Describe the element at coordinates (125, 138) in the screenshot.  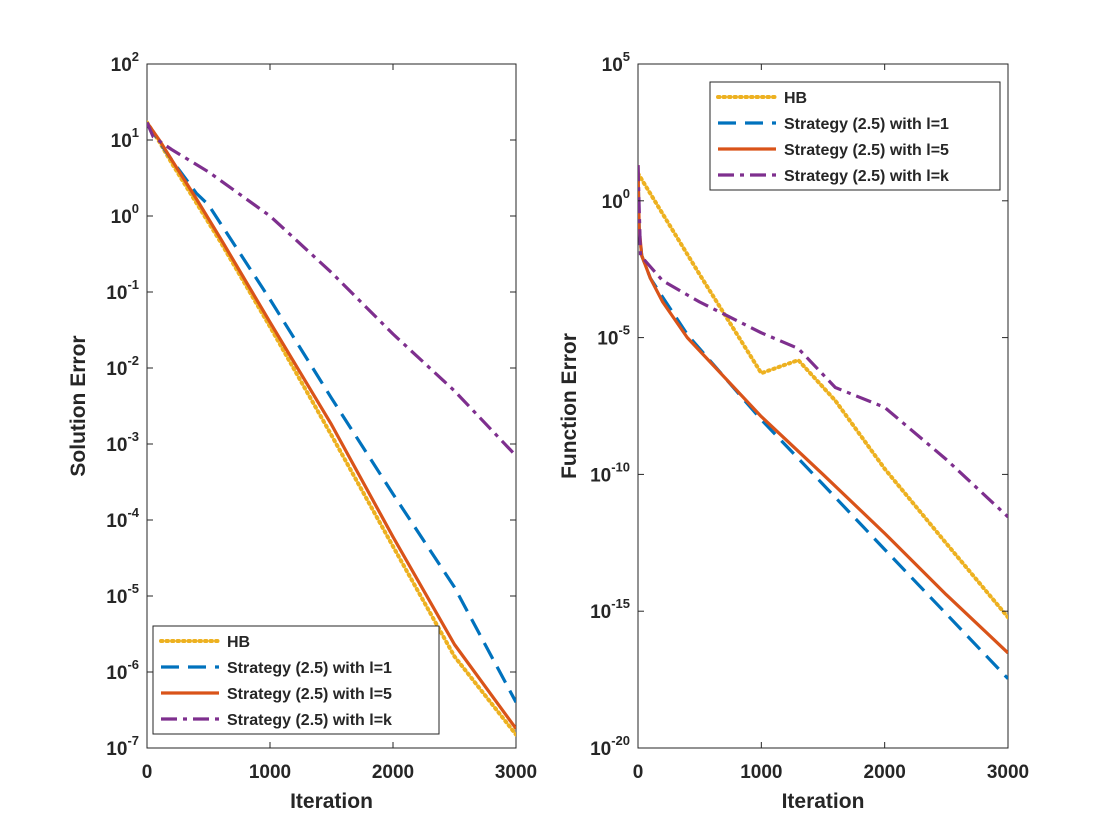
I see `y-tick-label: 10¹` at that location.